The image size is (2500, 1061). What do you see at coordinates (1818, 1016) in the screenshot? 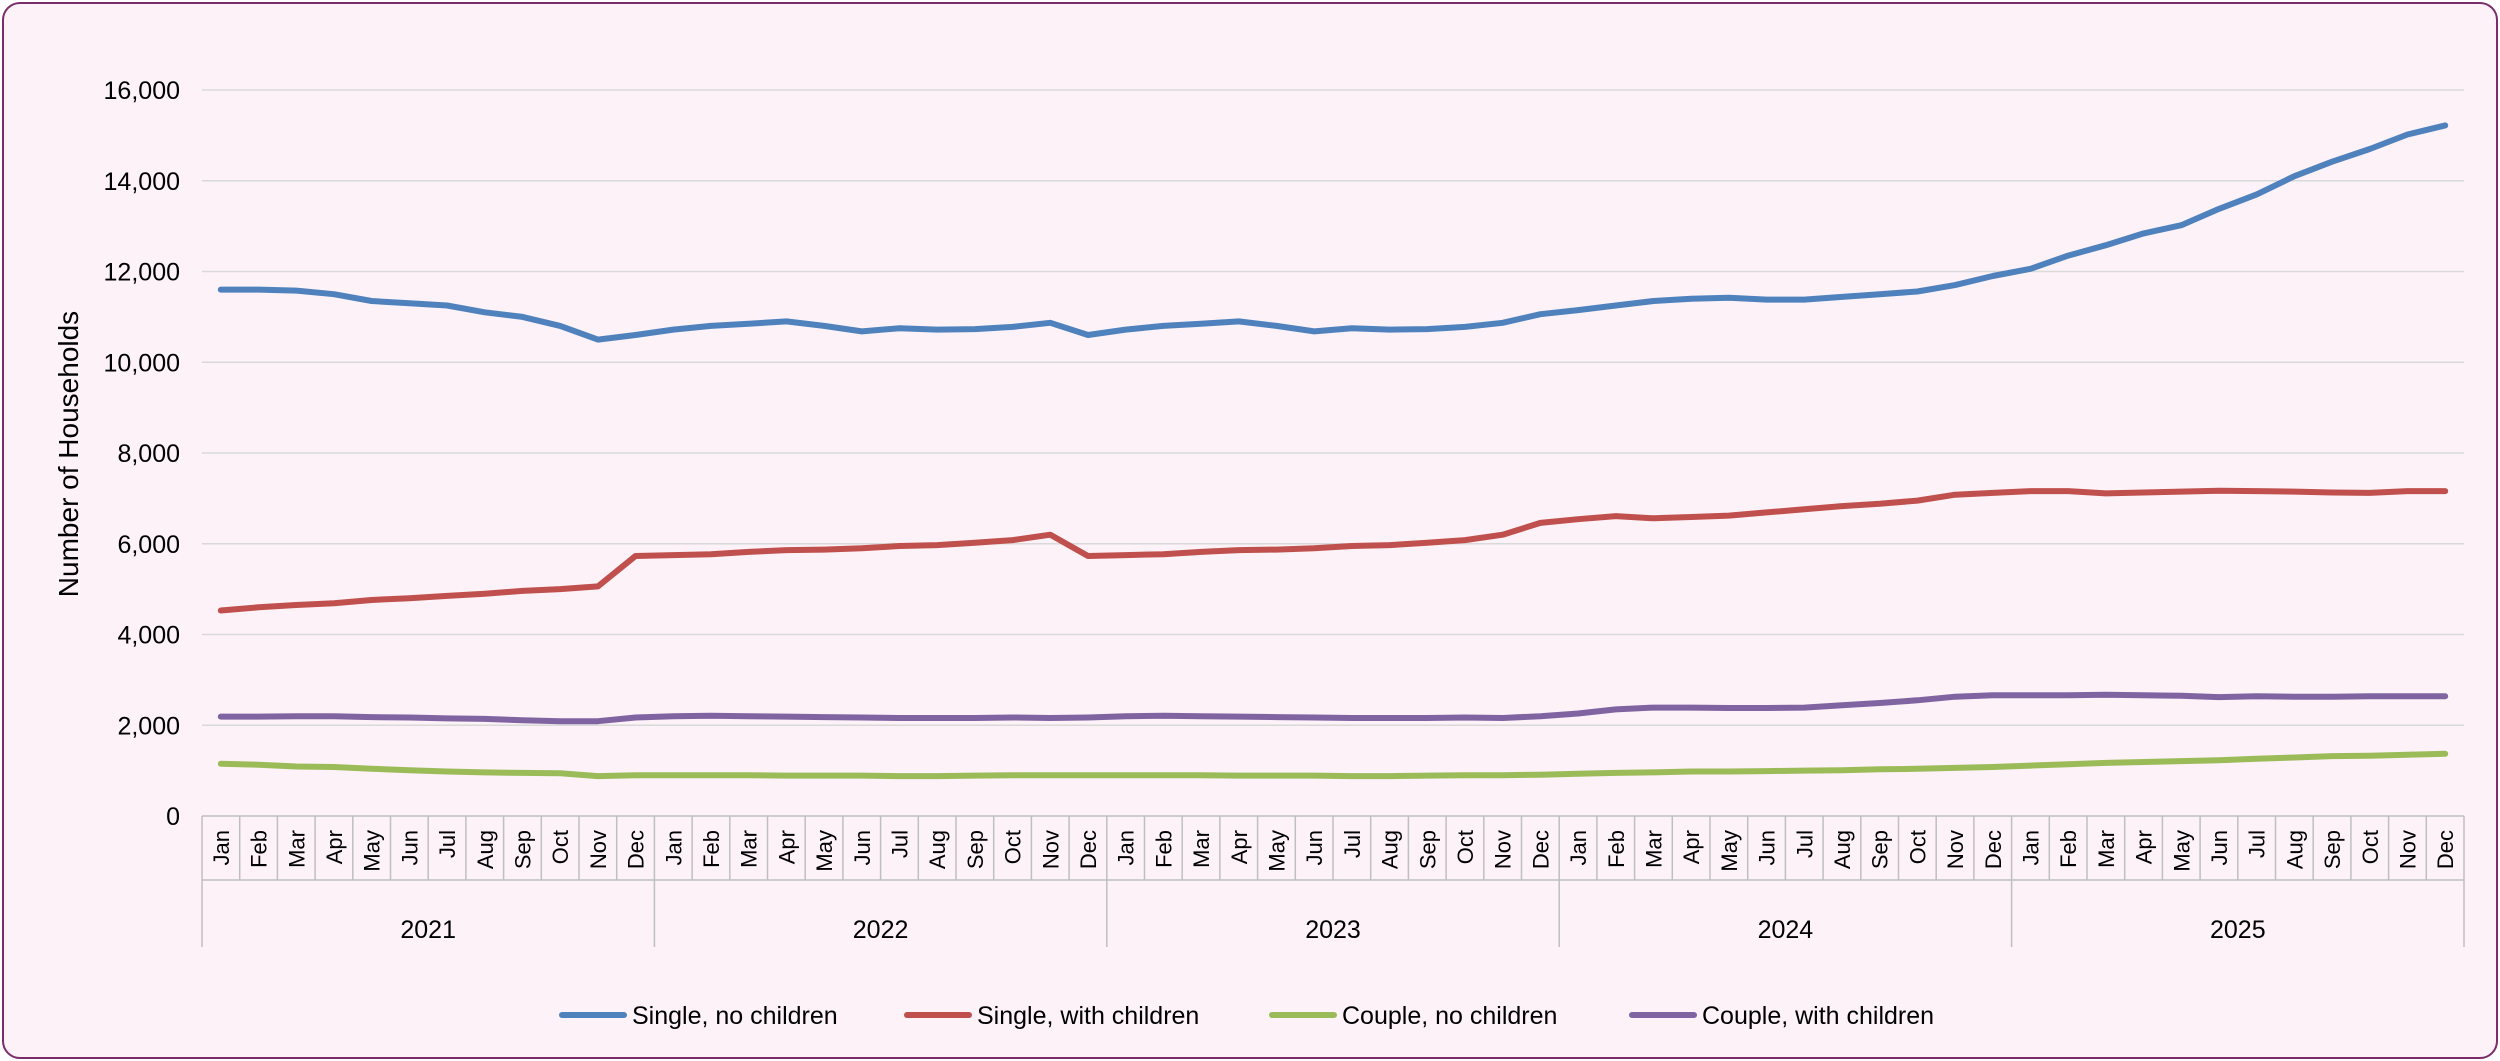
I see `legend-label: Couple, with children` at bounding box center [1818, 1016].